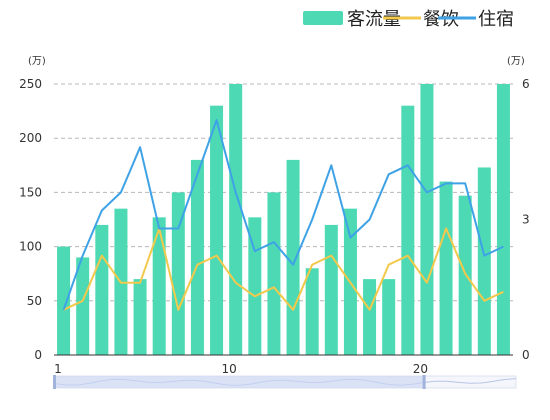  What do you see at coordinates (54, 382) in the screenshot?
I see `zoom-handle-start` at bounding box center [54, 382].